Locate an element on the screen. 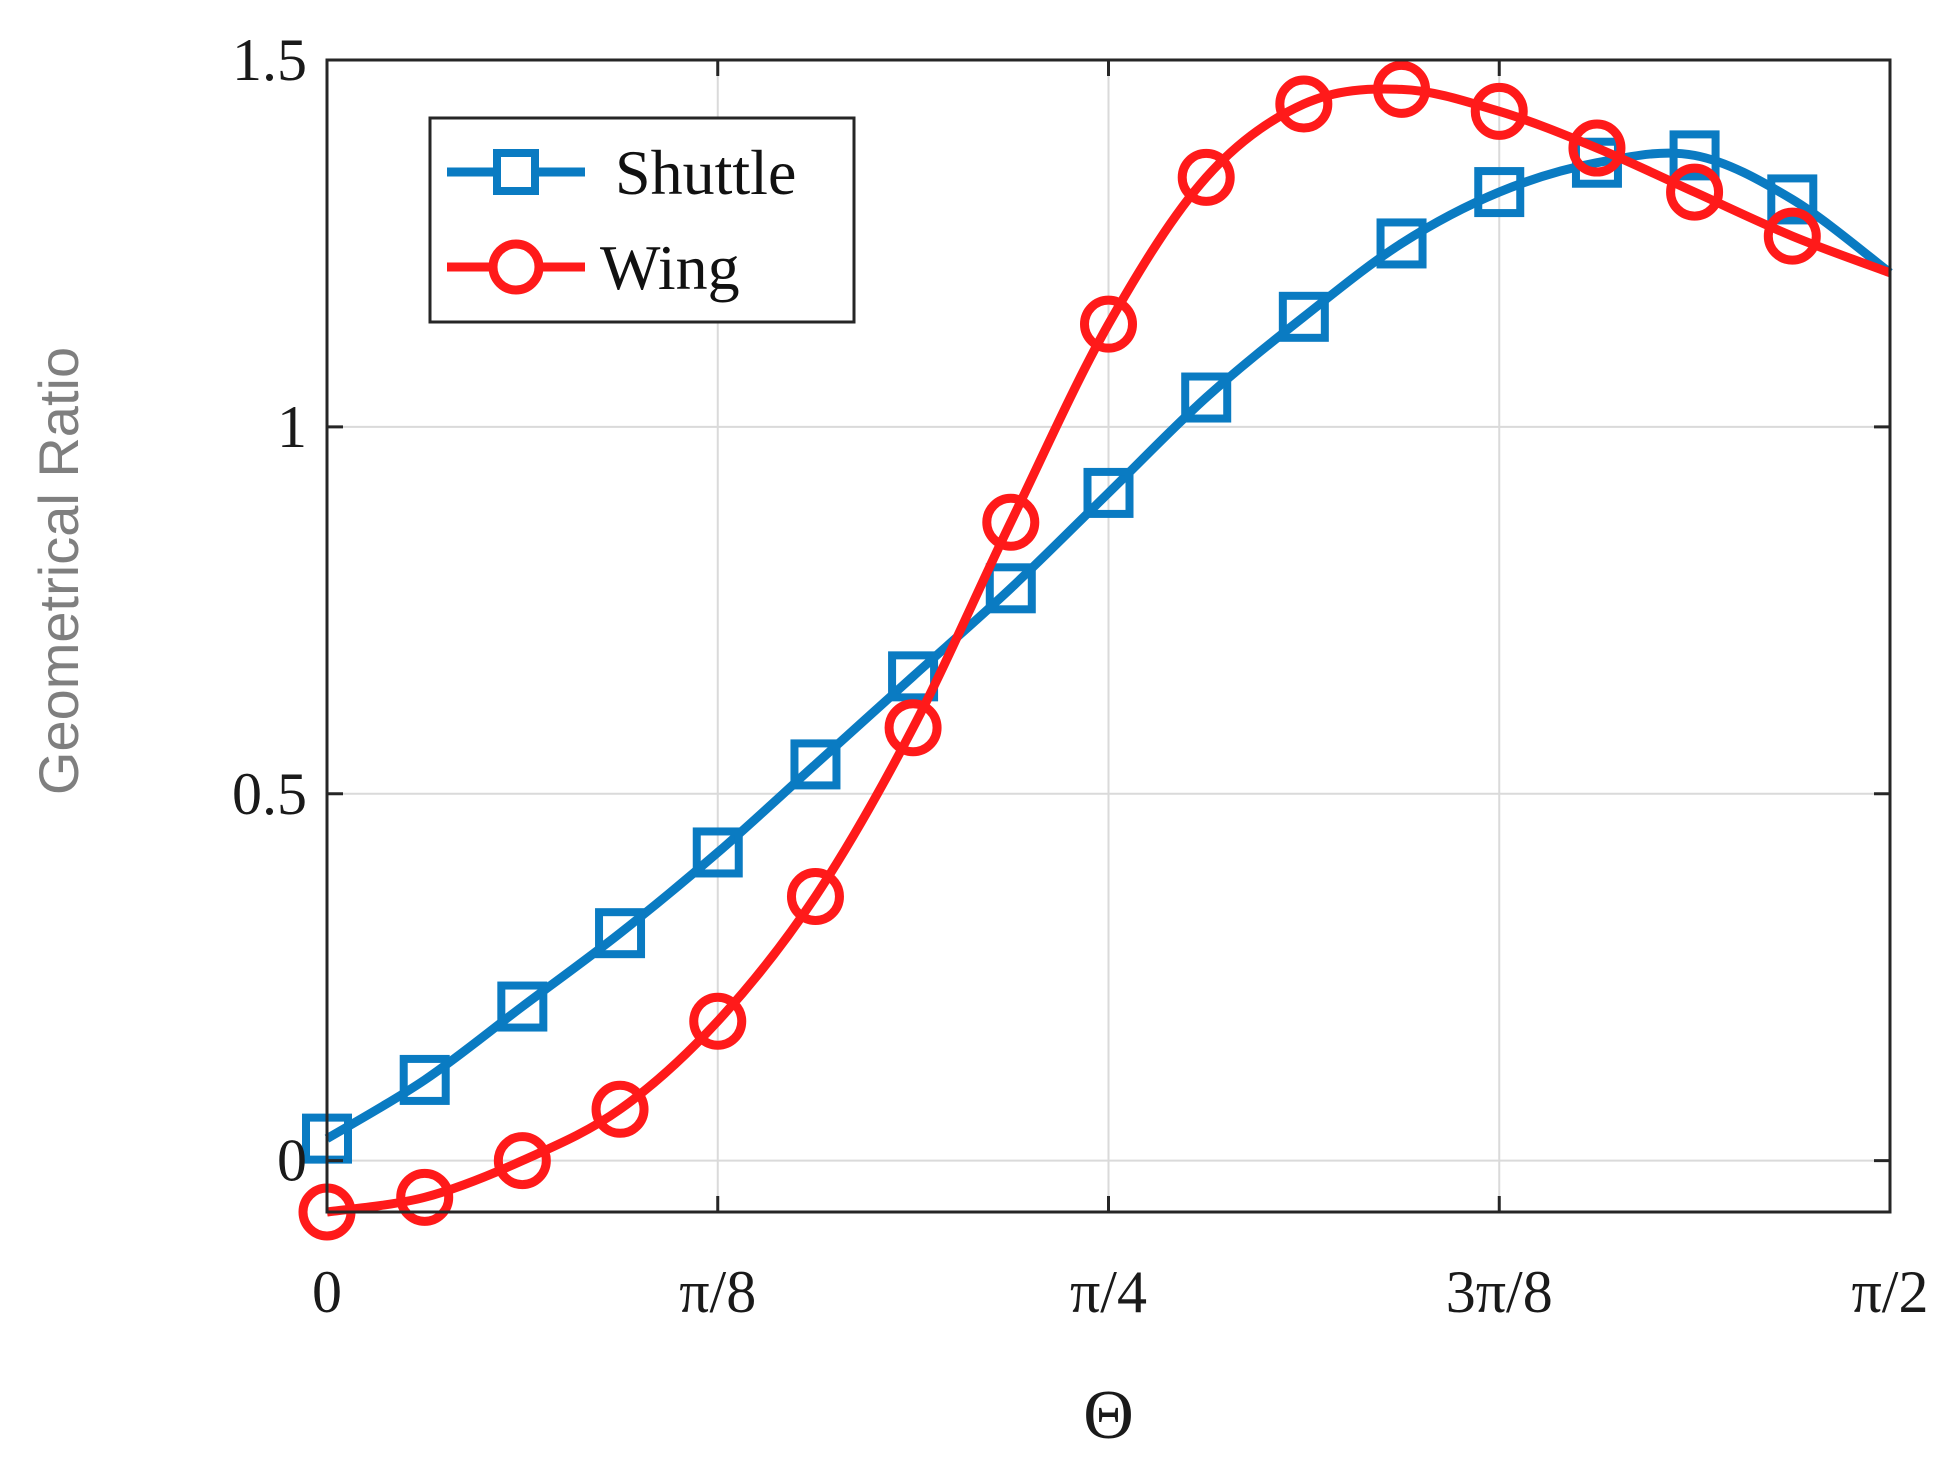 The height and width of the screenshot is (1465, 1950). legend-circle-marker is located at coordinates (516, 267).